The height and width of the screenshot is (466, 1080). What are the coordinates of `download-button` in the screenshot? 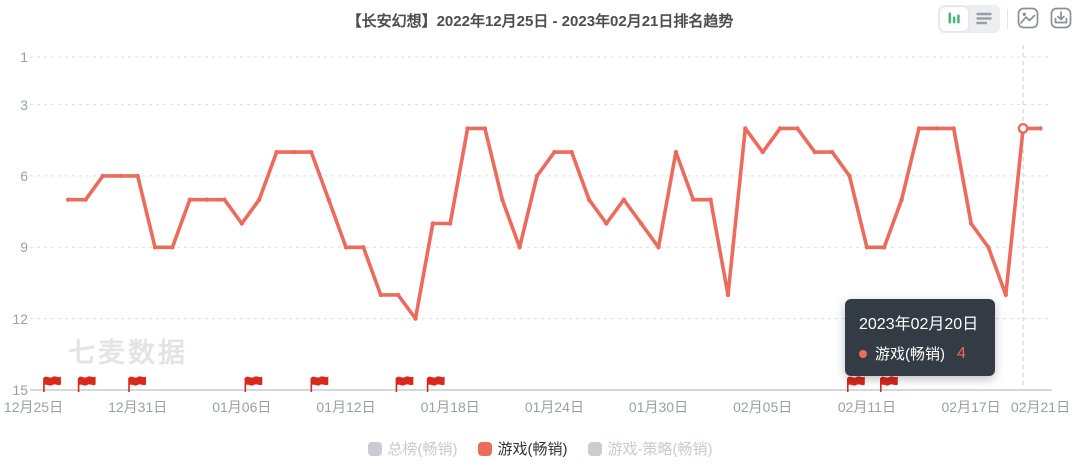 It's located at (1061, 19).